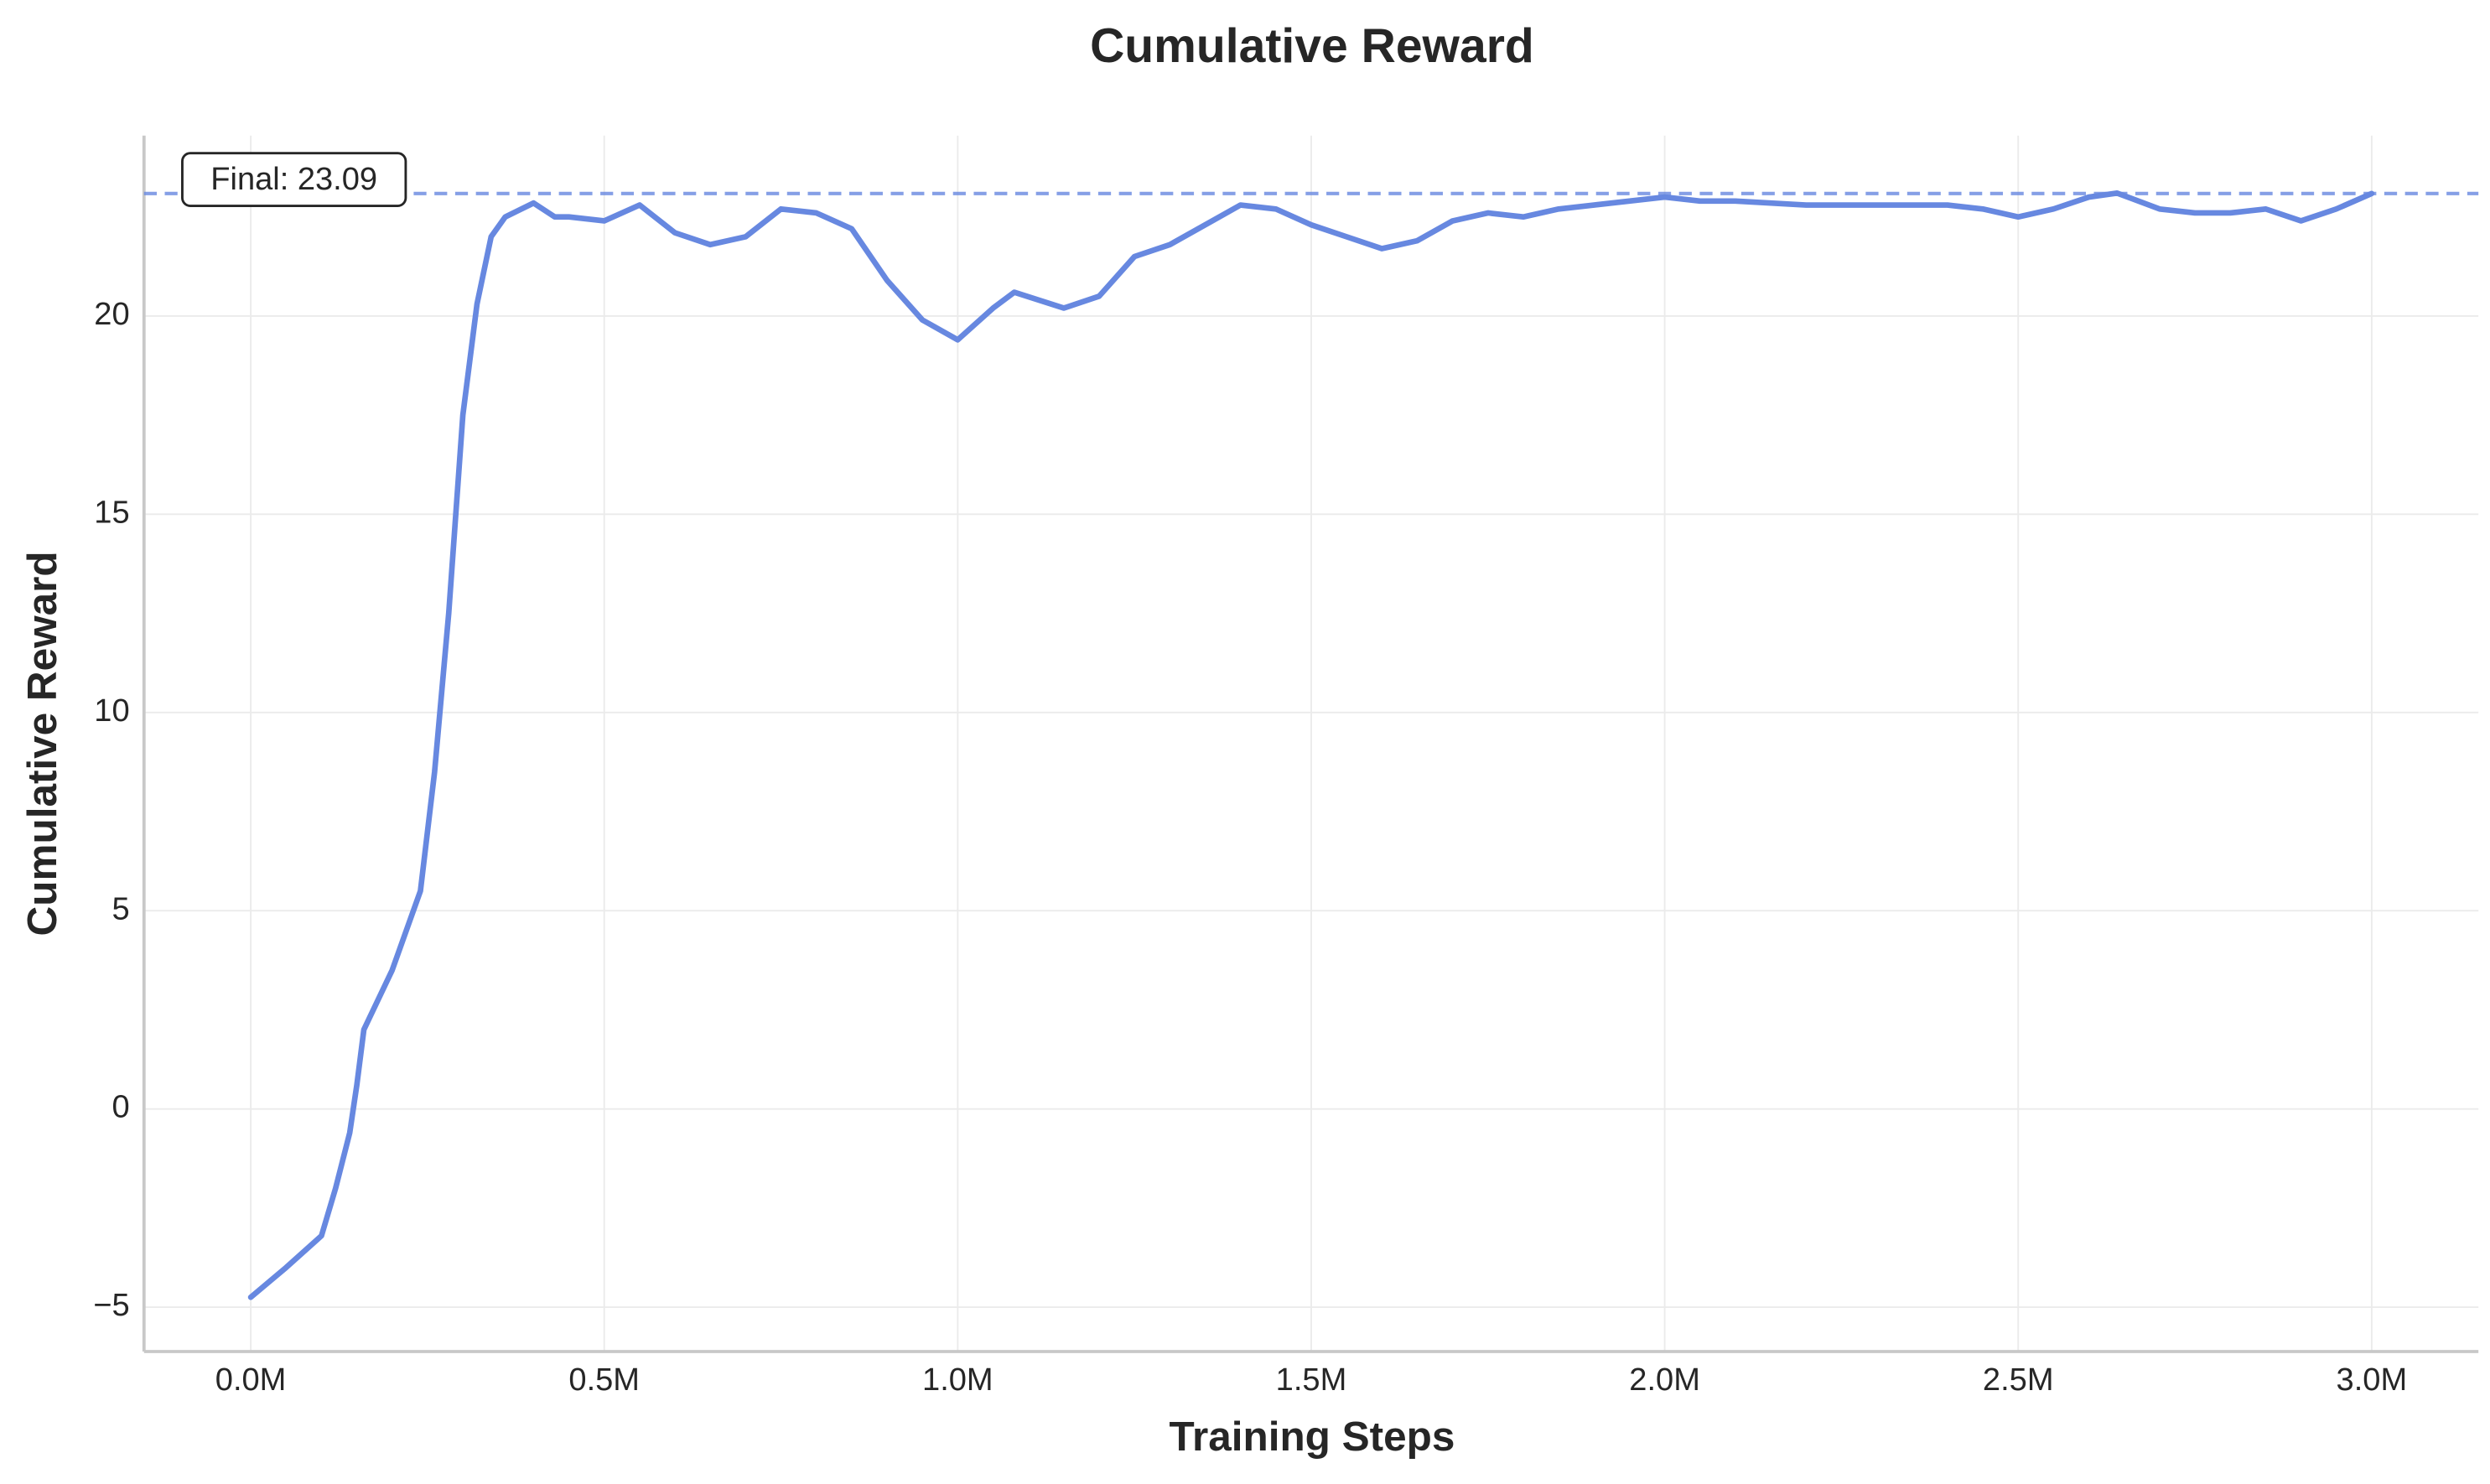 The width and height of the screenshot is (2490, 1484). I want to click on annotation: Final: 23.09, so click(293, 179).